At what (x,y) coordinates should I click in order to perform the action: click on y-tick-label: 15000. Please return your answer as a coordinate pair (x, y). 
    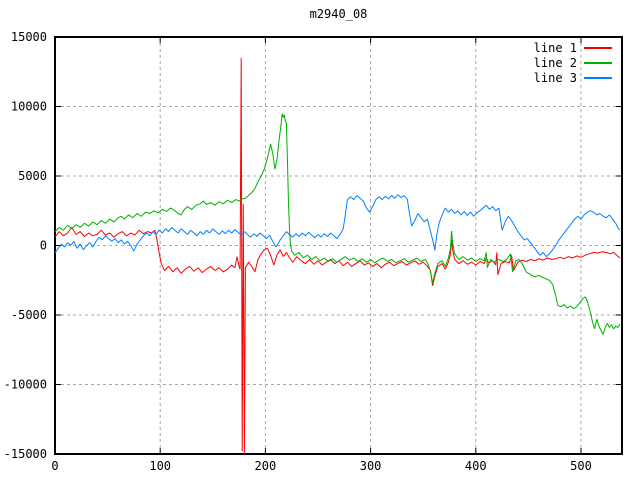
    Looking at the image, I should click on (29, 37).